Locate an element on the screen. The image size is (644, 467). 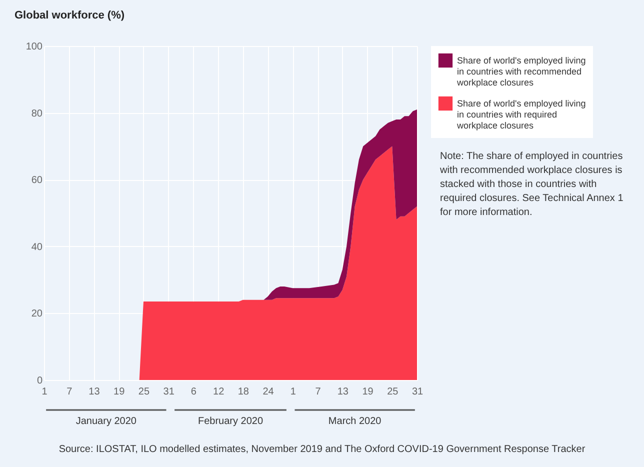
text: January 2020 is located at coordinates (106, 421).